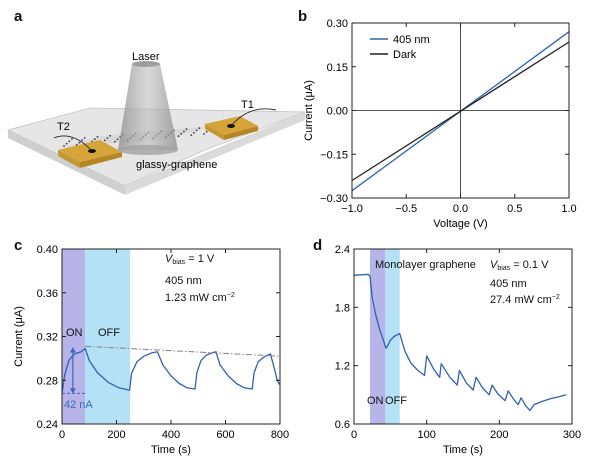  What do you see at coordinates (426, 435) in the screenshot?
I see `x-tick-label: 100` at bounding box center [426, 435].